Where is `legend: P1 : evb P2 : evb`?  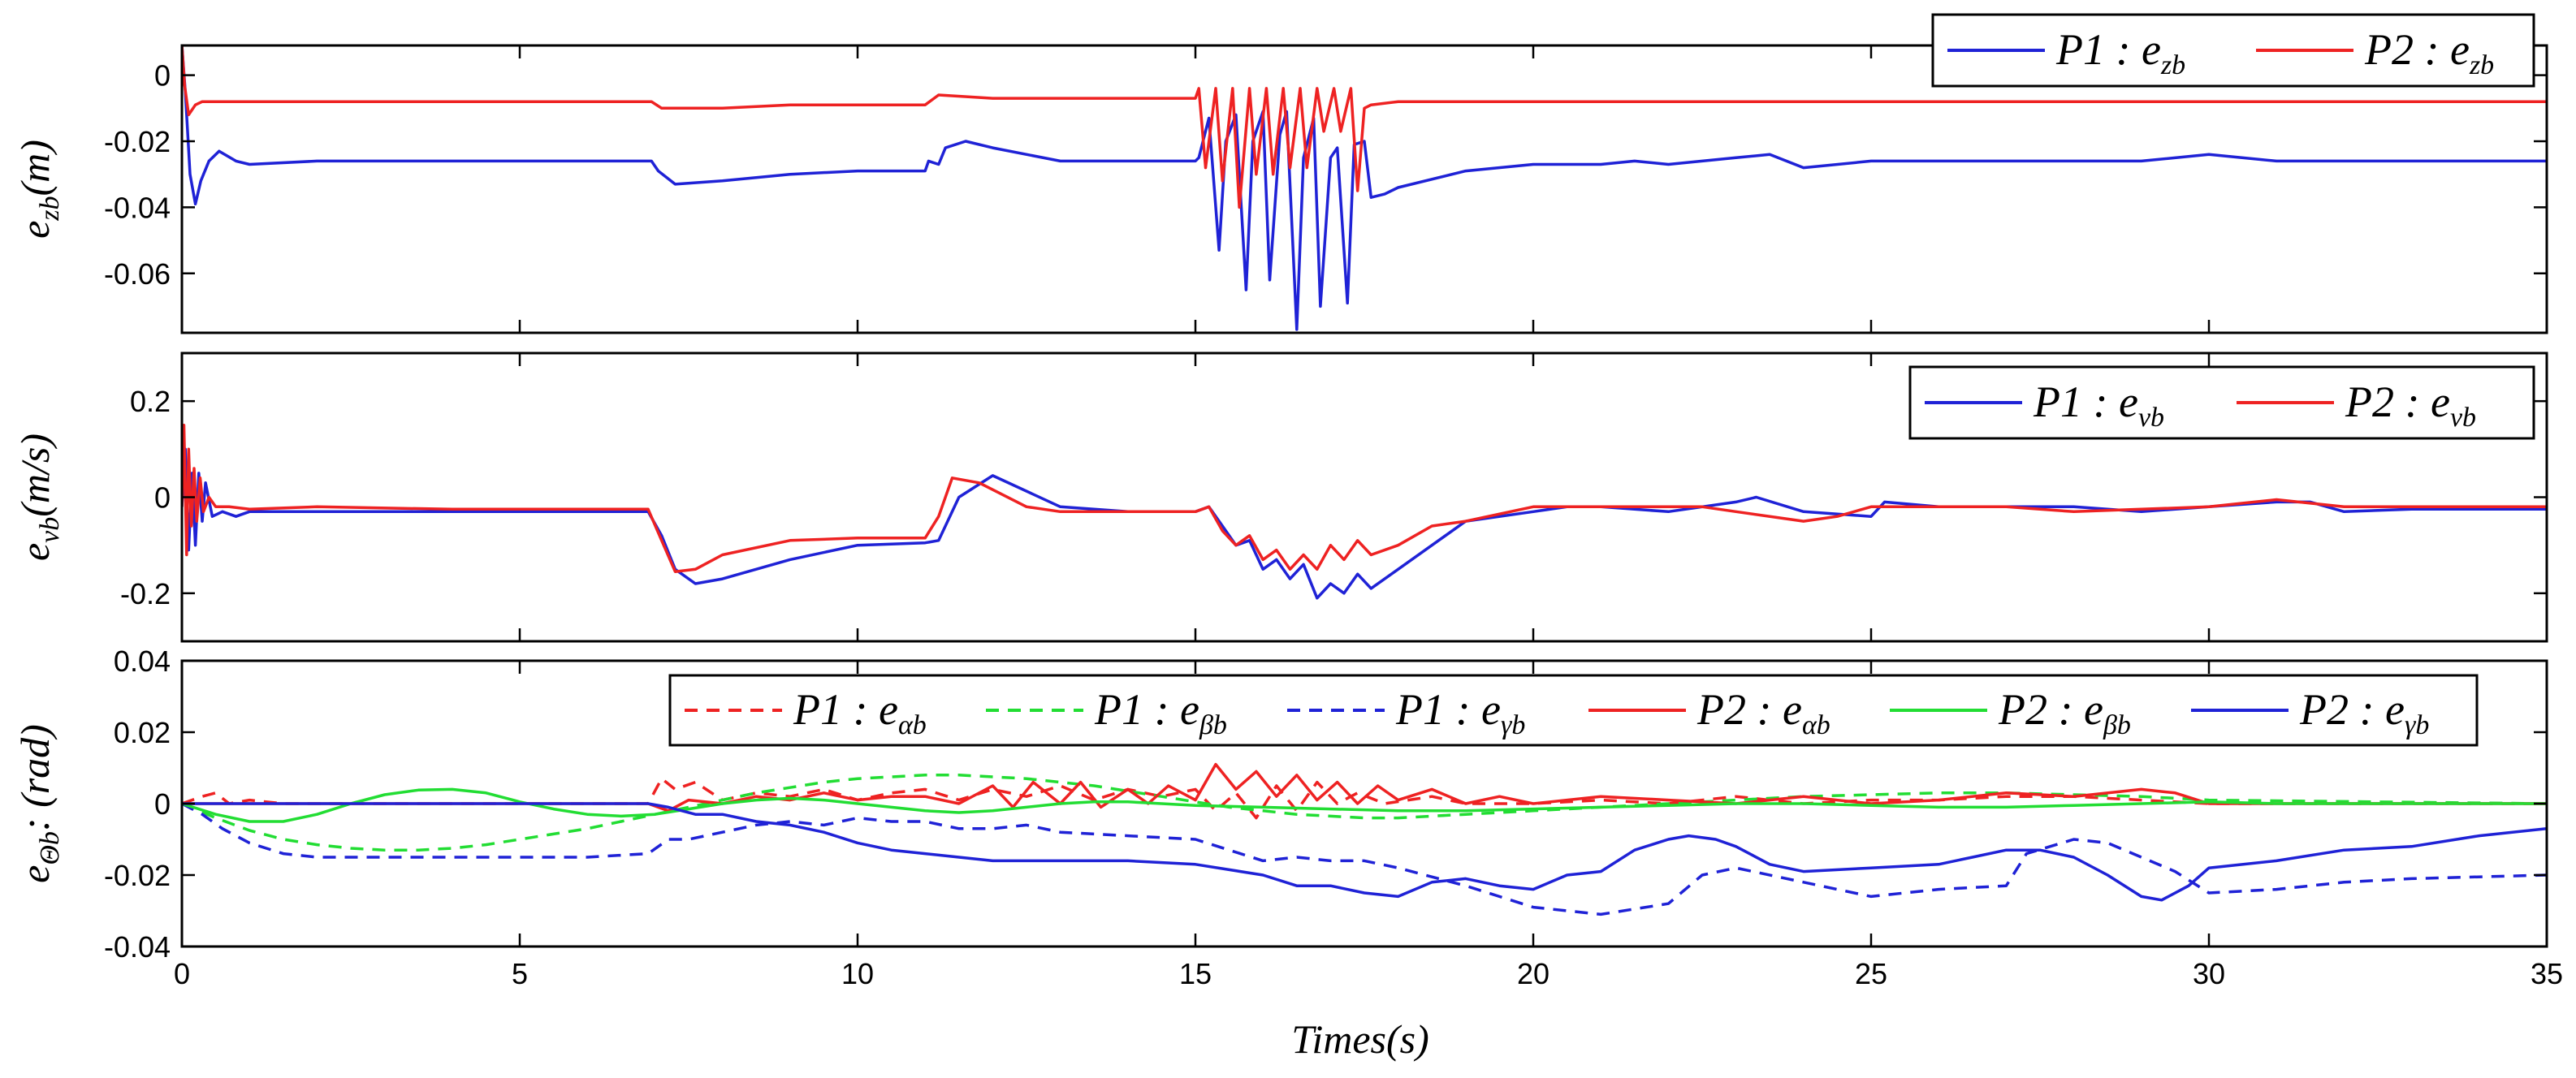 legend: P1 : evb P2 : evb is located at coordinates (2221, 402).